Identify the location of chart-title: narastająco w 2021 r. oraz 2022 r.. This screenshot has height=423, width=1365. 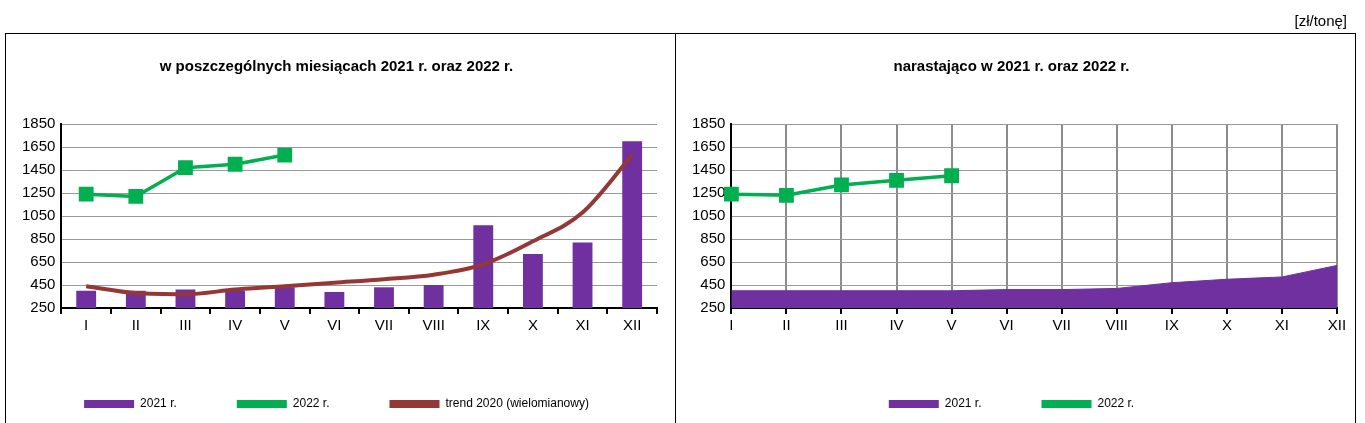
(1011, 66).